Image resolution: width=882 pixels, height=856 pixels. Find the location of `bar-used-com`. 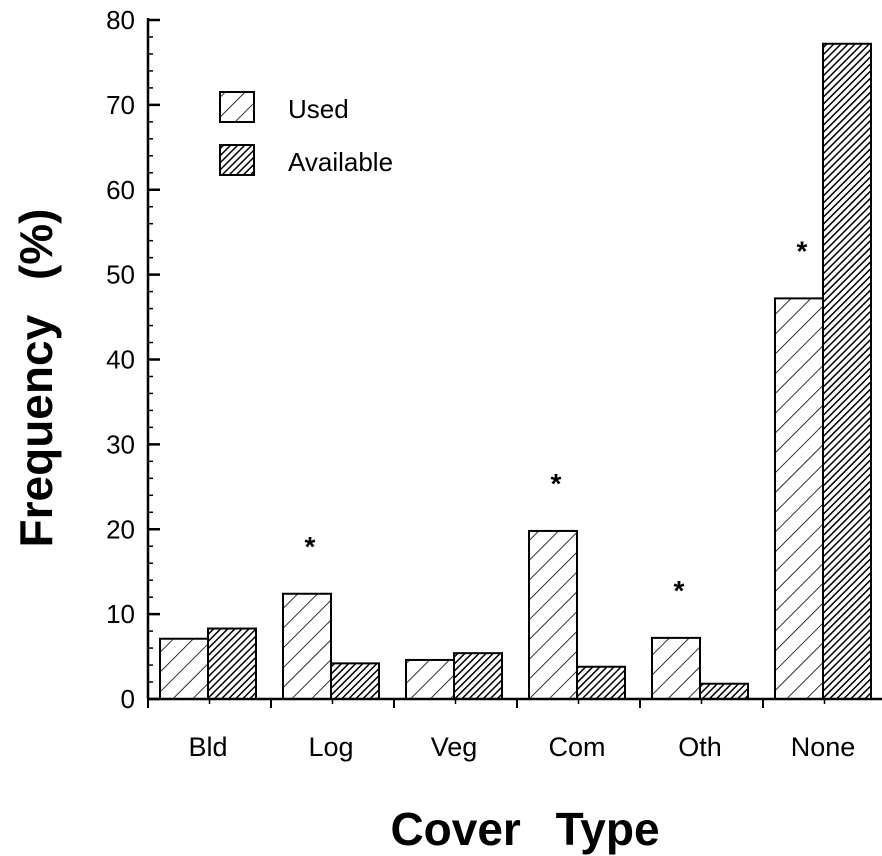

bar-used-com is located at coordinates (553, 615).